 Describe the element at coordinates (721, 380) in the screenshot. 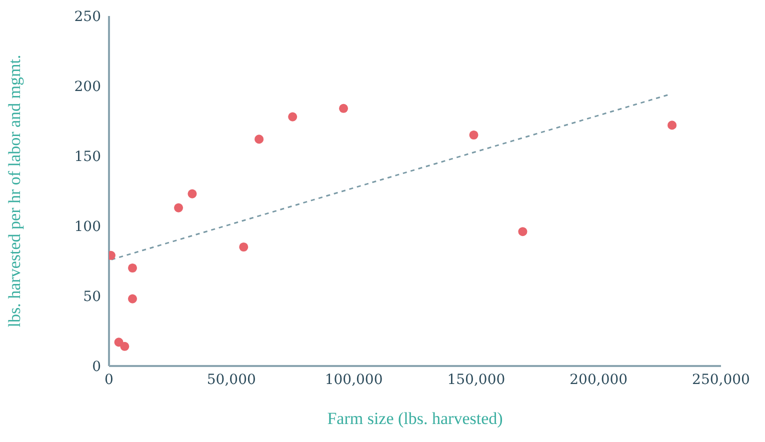

I see `x-tick-label: 250,000` at that location.